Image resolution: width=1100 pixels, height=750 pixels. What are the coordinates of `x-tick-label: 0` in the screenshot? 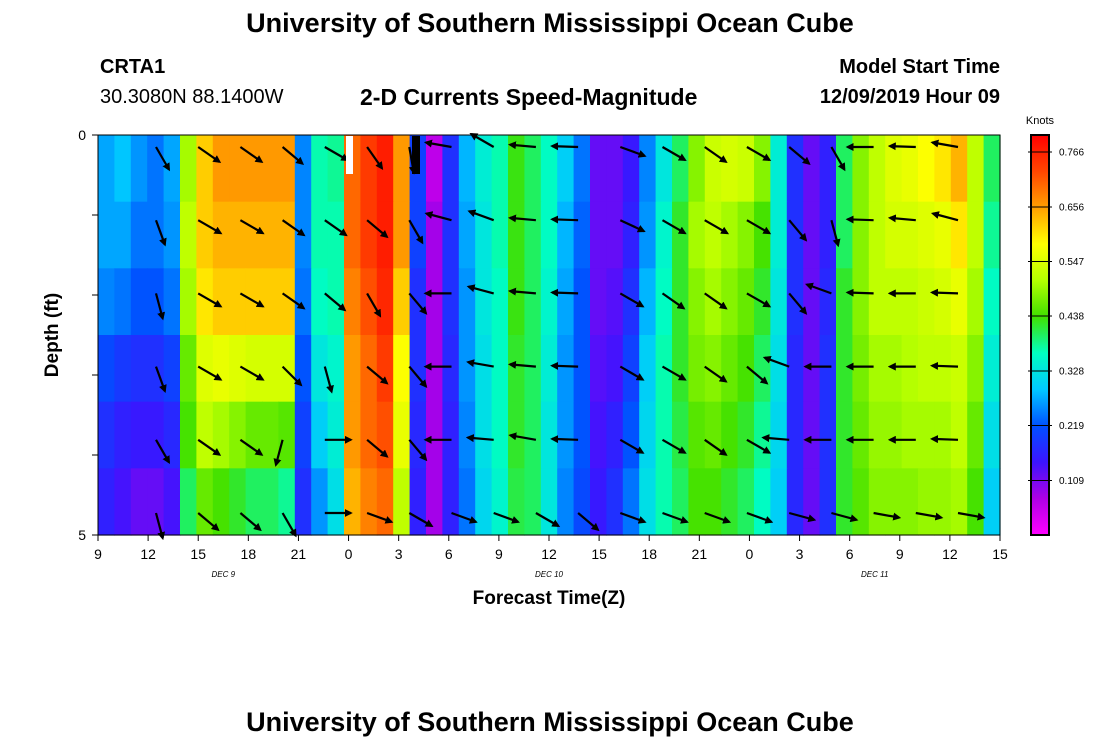 It's located at (750, 554).